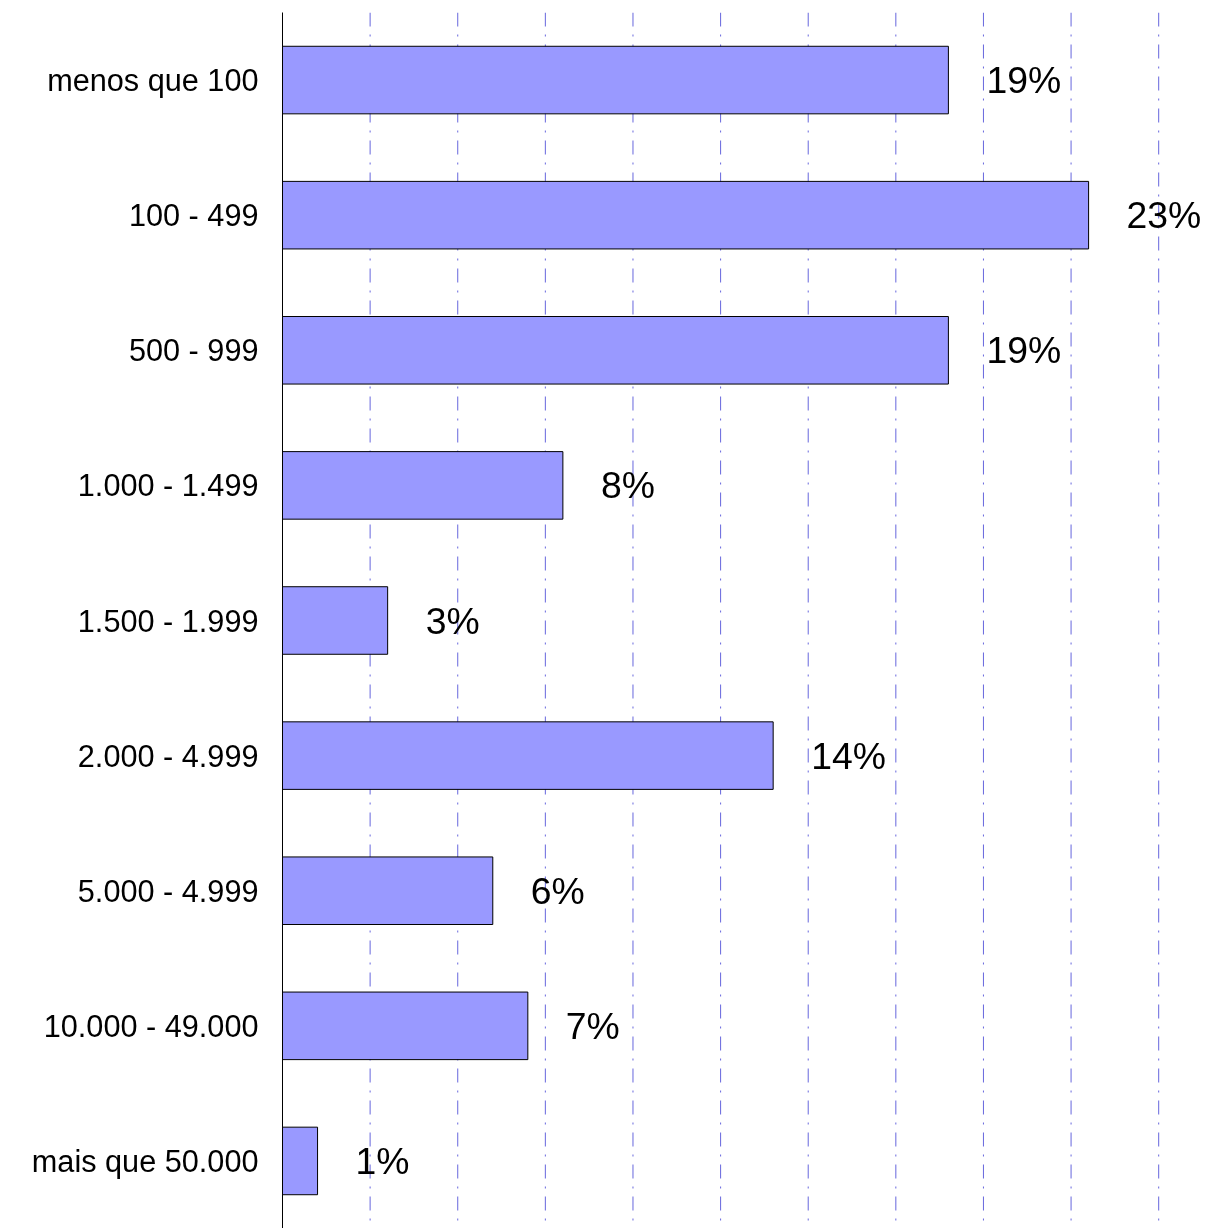  I want to click on data-label: 1%, so click(382, 1160).